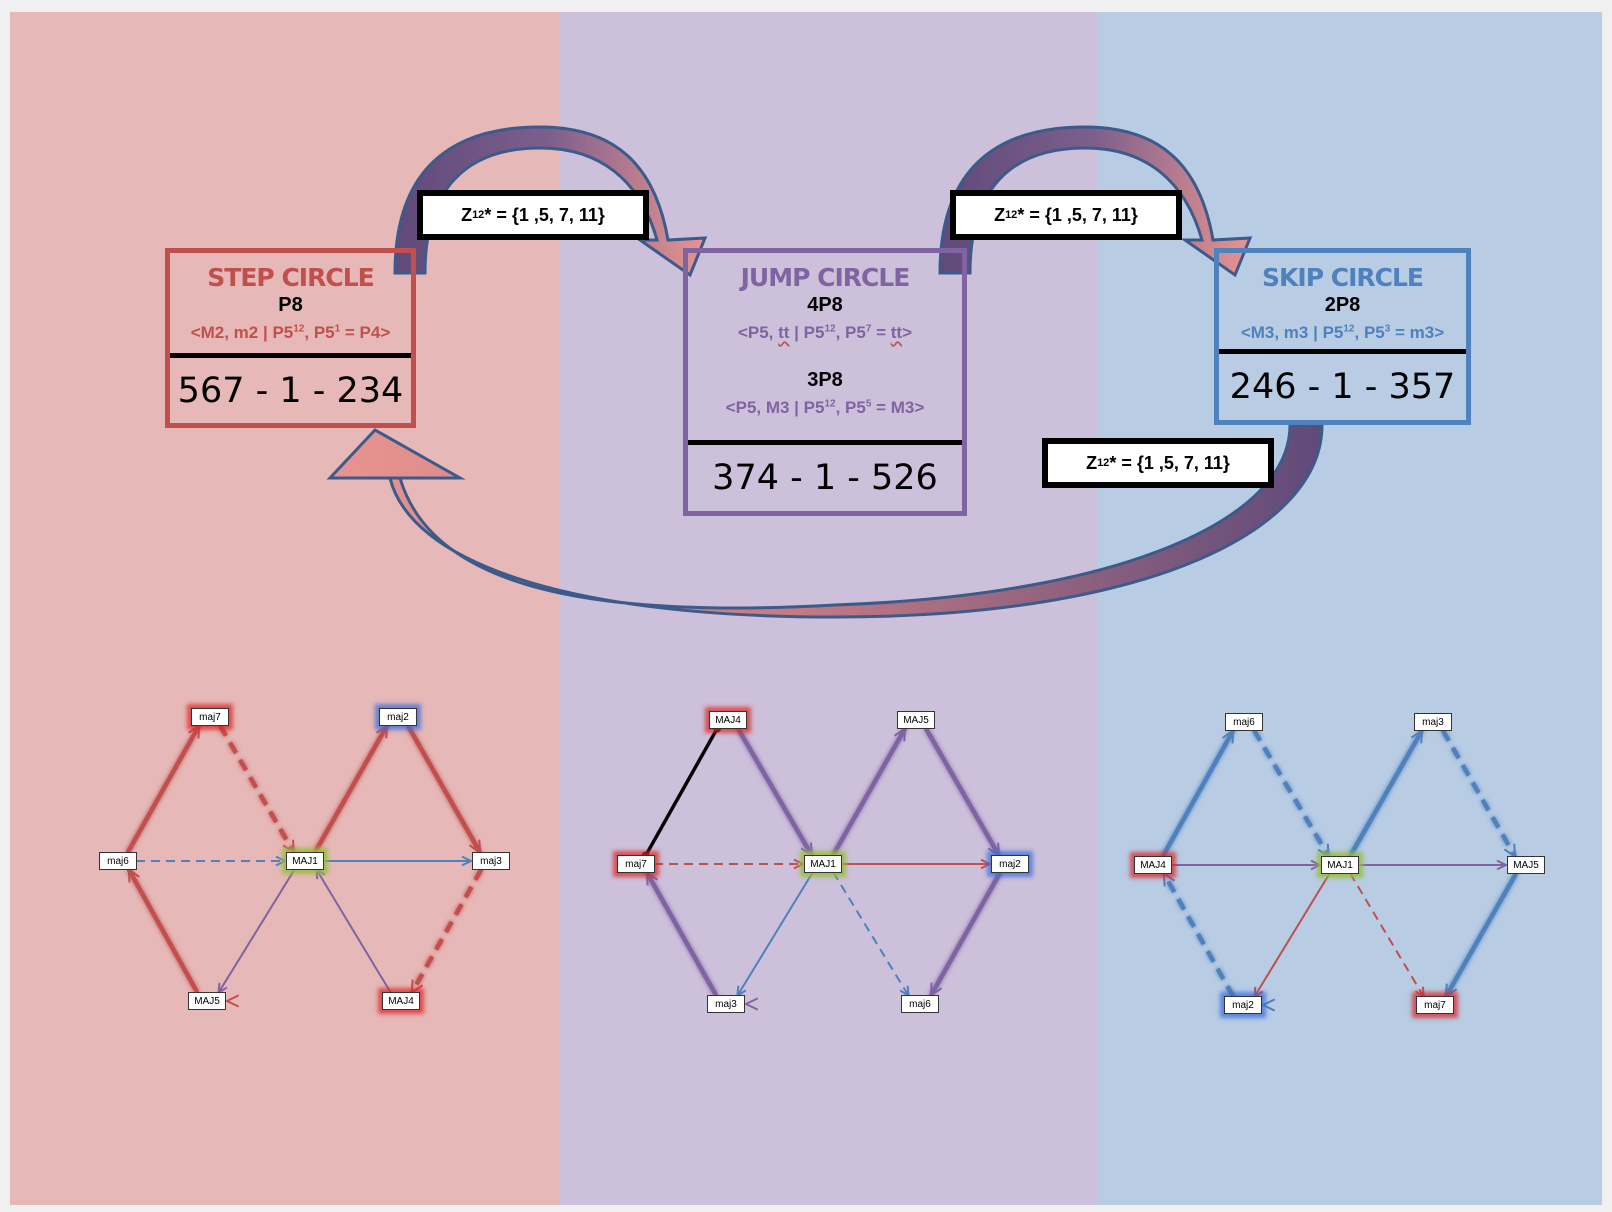 The height and width of the screenshot is (1212, 1612). I want to click on skip-node-bottom-right: maj7, so click(1435, 1005).